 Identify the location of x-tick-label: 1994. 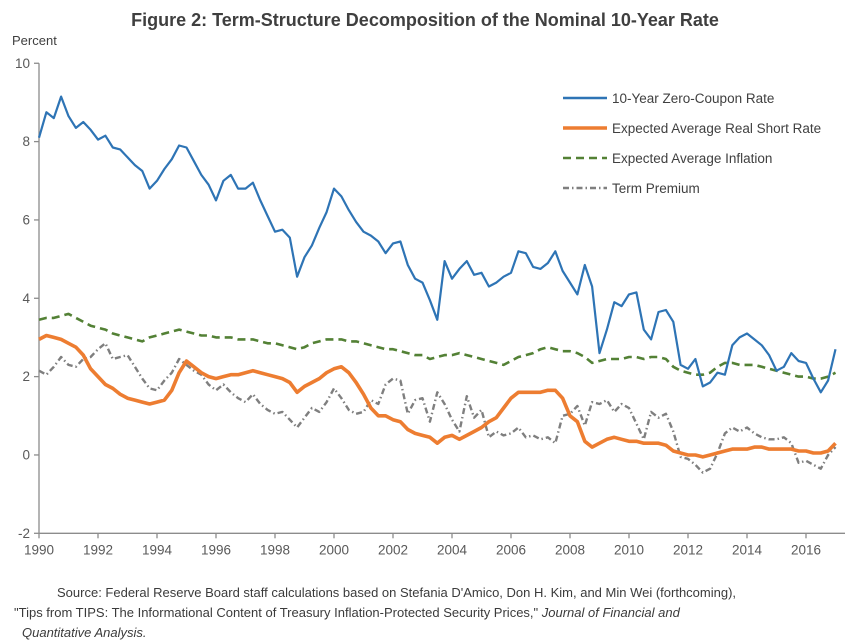
(157, 549).